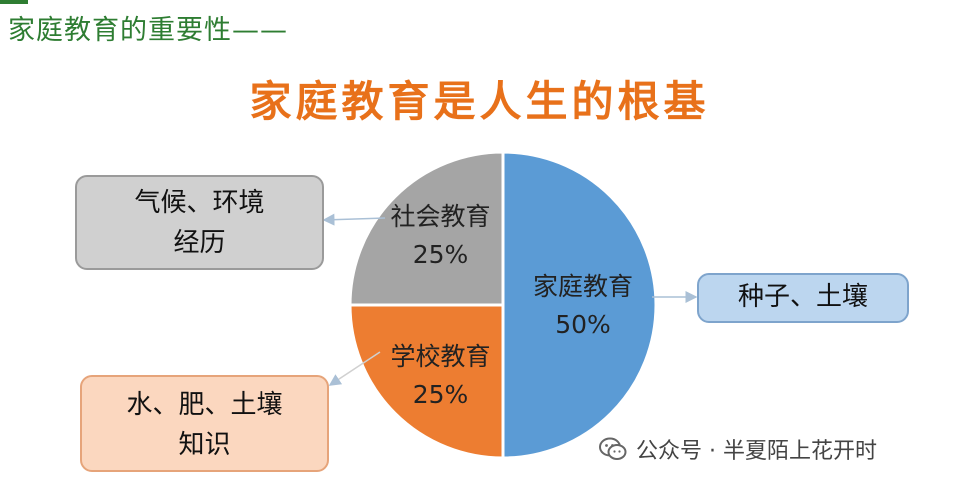  What do you see at coordinates (148, 30) in the screenshot?
I see `page-heading: 家庭教育的重要性——` at bounding box center [148, 30].